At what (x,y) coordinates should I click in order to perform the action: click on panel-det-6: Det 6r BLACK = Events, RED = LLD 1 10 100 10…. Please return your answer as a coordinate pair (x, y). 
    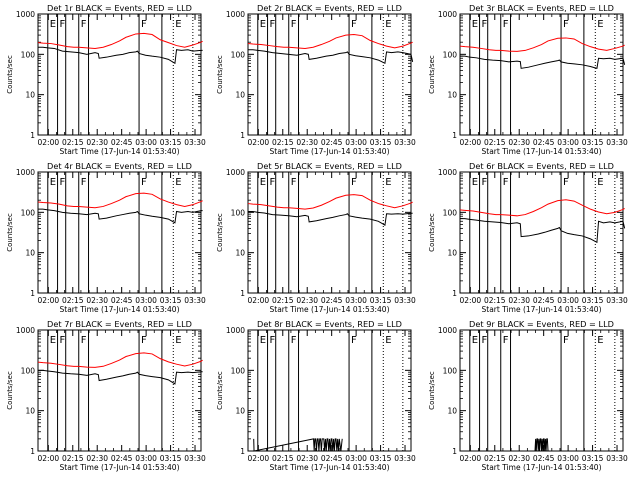
    Looking at the image, I should click on (528, 237).